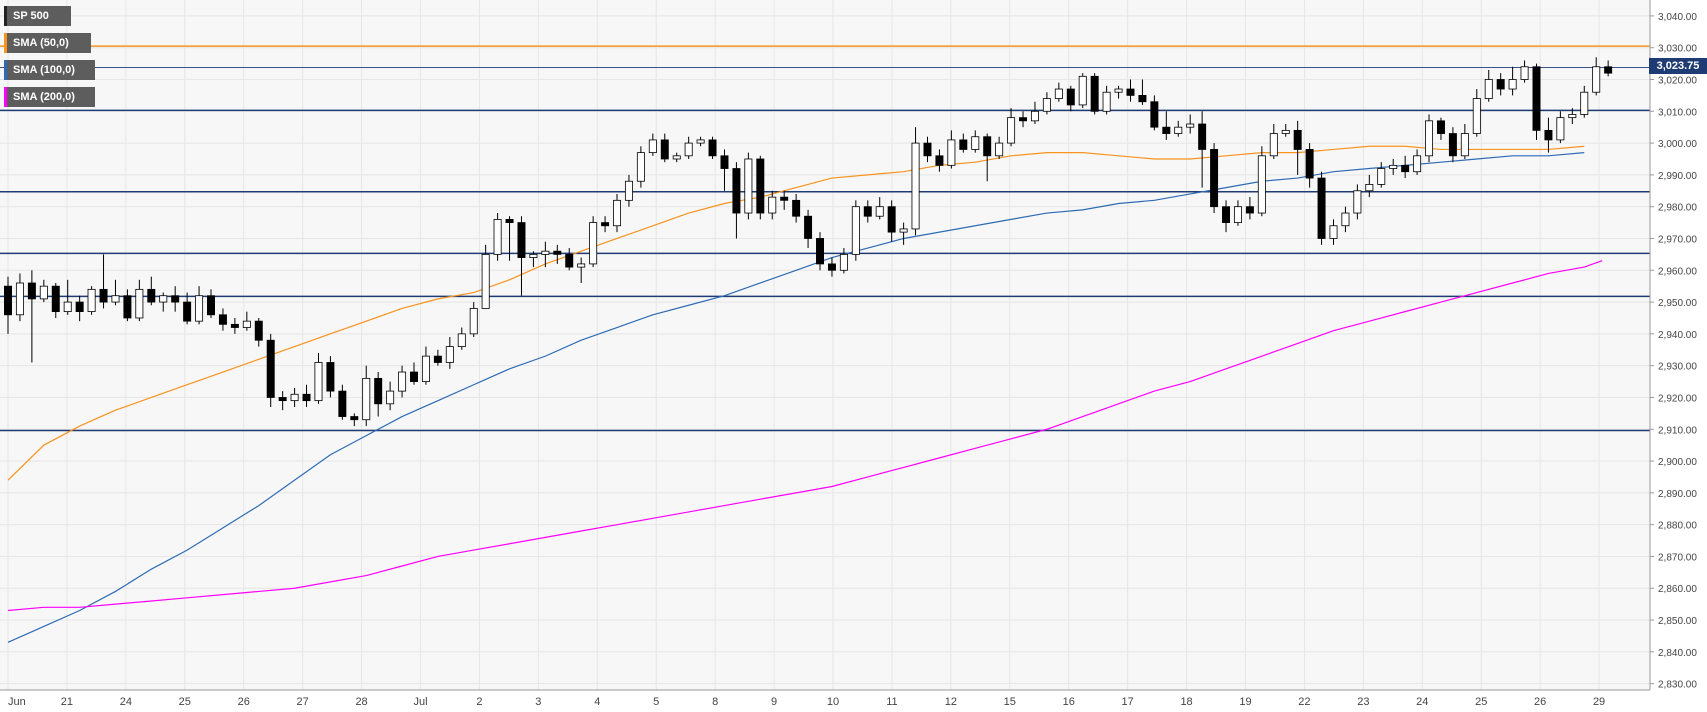 This screenshot has height=712, width=1707. What do you see at coordinates (1677, 144) in the screenshot?
I see `y-tick-label: 3,000.00` at bounding box center [1677, 144].